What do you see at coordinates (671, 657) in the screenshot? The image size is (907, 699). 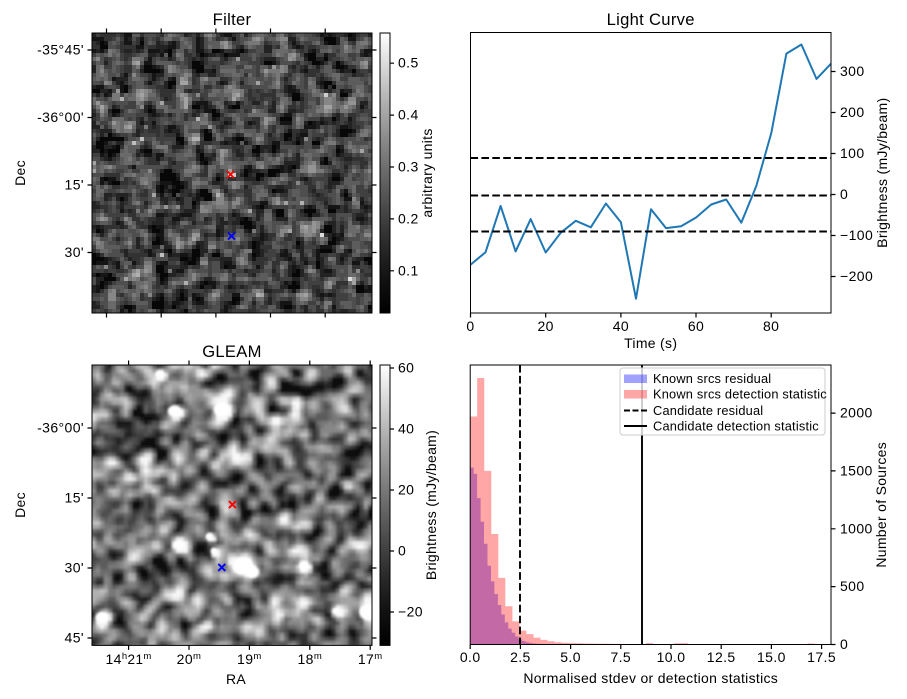 I see `svg-text: 10.0` at bounding box center [671, 657].